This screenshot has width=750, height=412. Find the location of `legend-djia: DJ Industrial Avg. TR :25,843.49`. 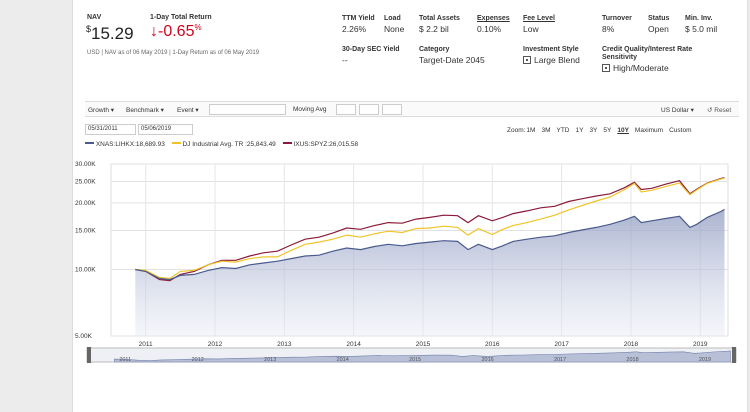

legend-djia: DJ Industrial Avg. TR :25,843.49 is located at coordinates (229, 144).